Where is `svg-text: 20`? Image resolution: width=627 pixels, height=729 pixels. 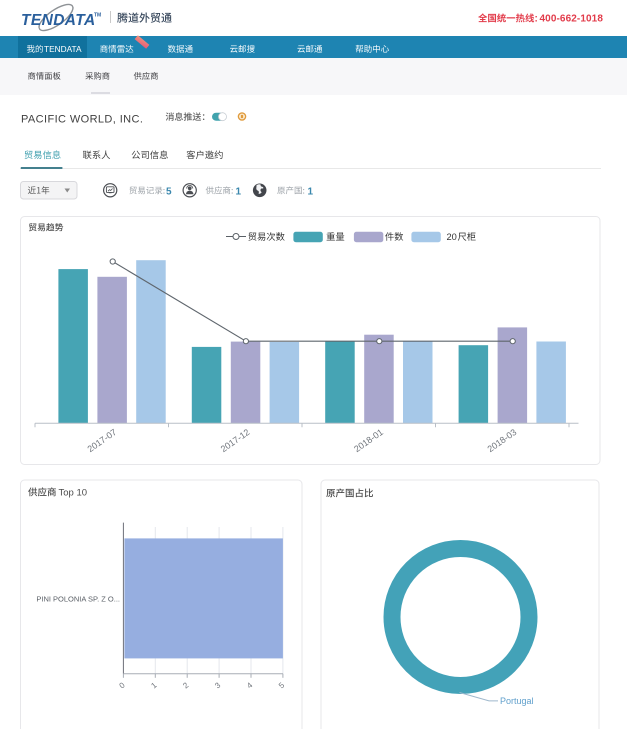 svg-text: 20 is located at coordinates (452, 237).